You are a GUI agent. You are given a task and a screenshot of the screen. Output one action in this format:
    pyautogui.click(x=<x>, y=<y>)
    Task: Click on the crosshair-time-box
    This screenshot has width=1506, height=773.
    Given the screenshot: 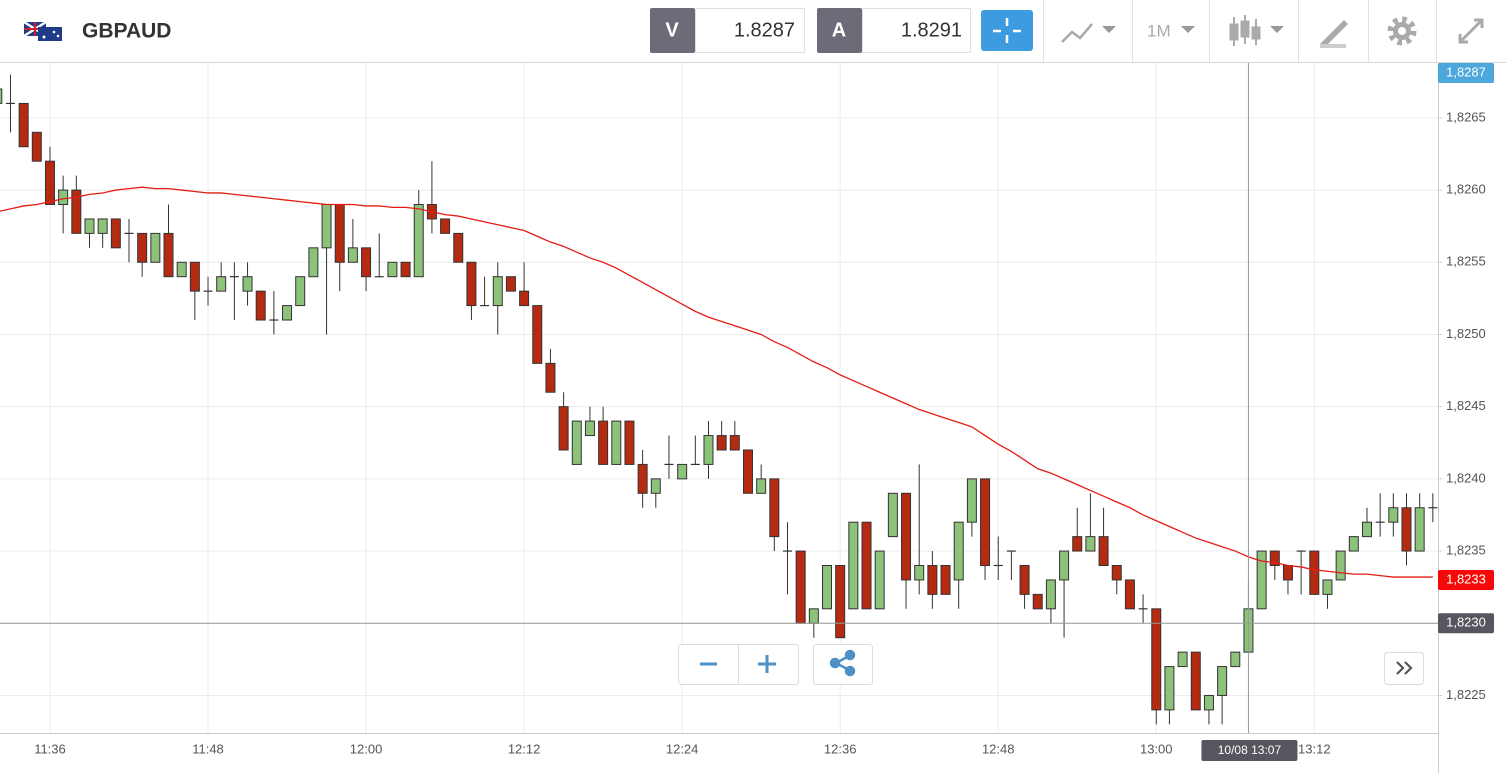 What is the action you would take?
    pyautogui.click(x=1249, y=750)
    